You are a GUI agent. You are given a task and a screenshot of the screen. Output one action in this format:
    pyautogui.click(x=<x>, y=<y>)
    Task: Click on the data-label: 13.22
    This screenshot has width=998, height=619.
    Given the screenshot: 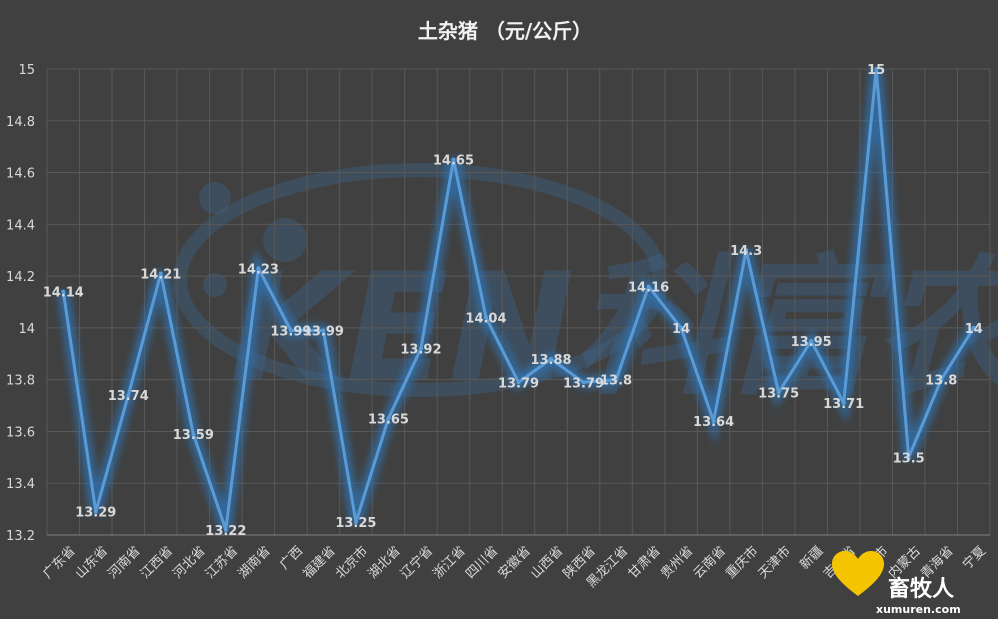 What is the action you would take?
    pyautogui.click(x=225, y=531)
    